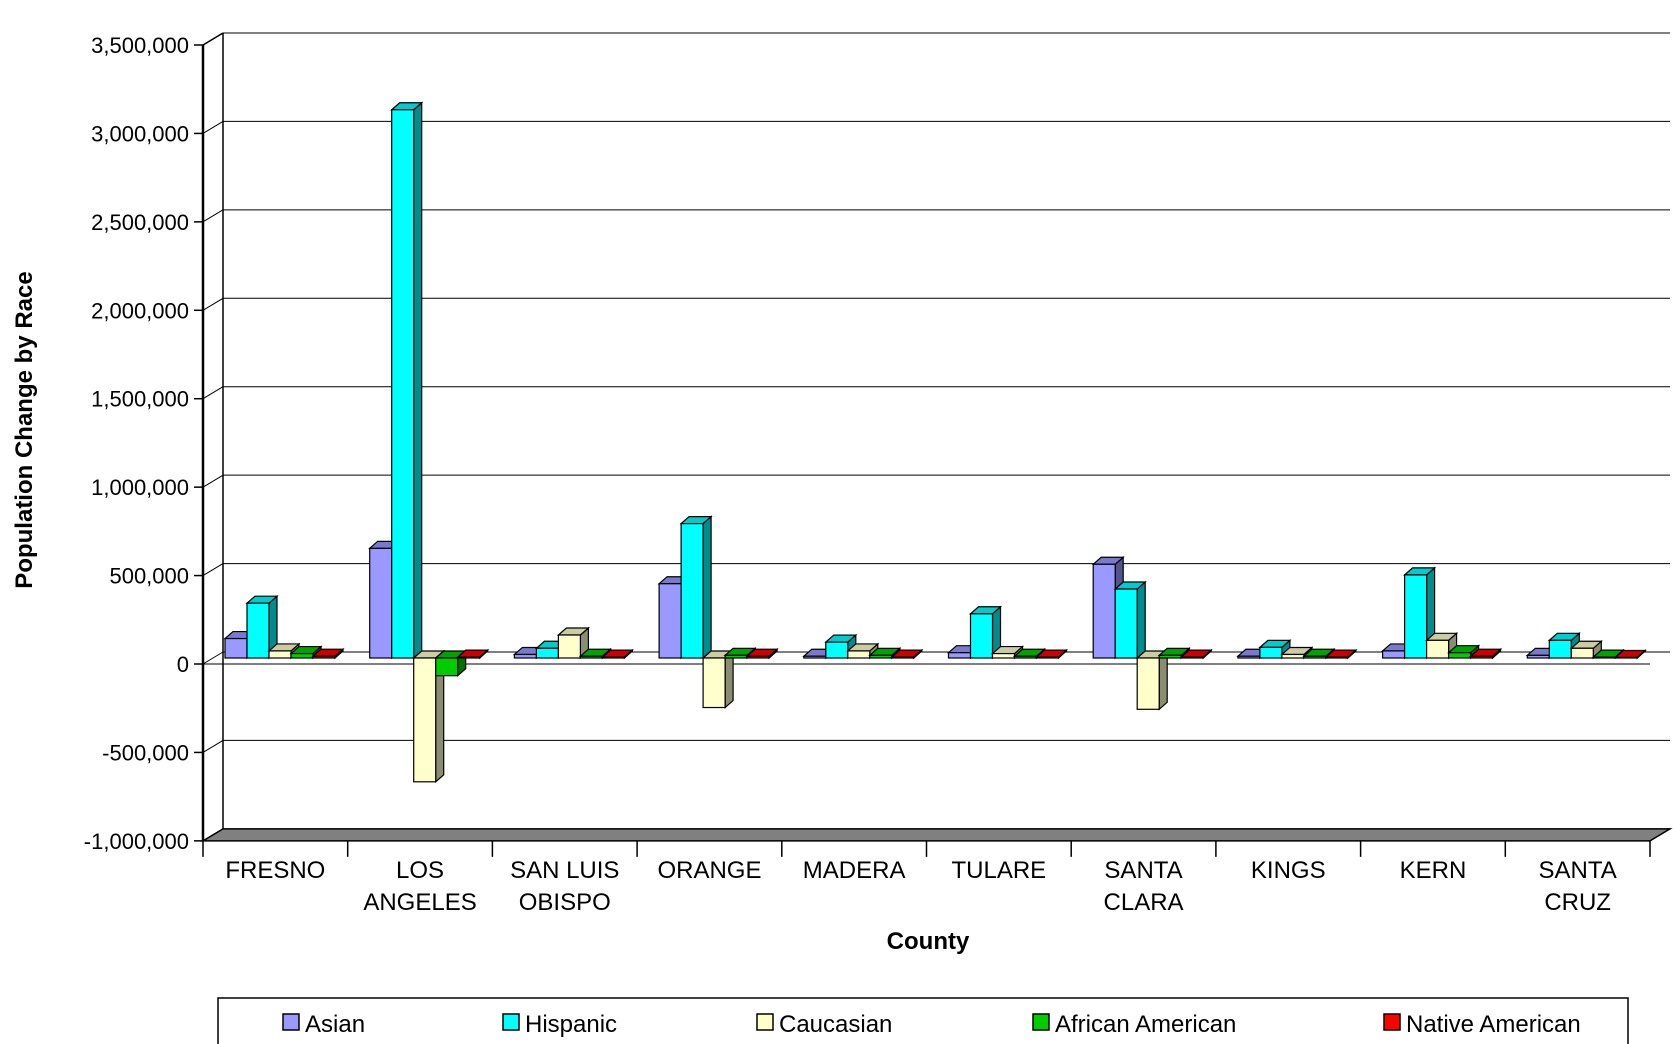 The height and width of the screenshot is (1044, 1673). I want to click on y-tick-label: -500,000, so click(145, 752).